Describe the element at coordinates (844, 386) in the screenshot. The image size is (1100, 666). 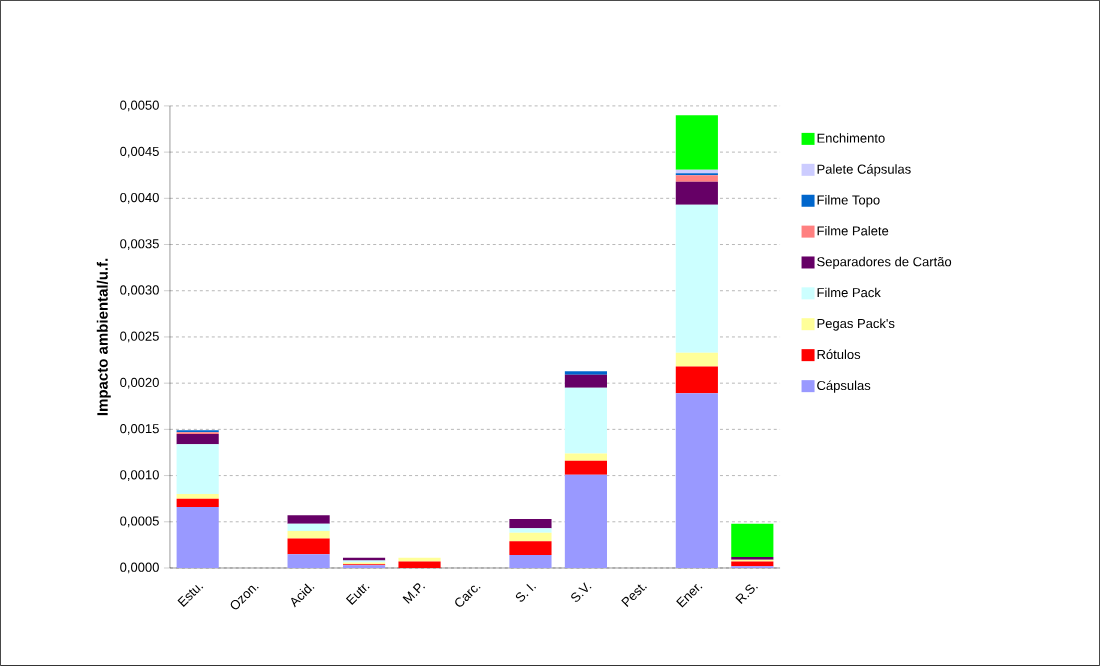
I see `legend-label: Cápsulas` at that location.